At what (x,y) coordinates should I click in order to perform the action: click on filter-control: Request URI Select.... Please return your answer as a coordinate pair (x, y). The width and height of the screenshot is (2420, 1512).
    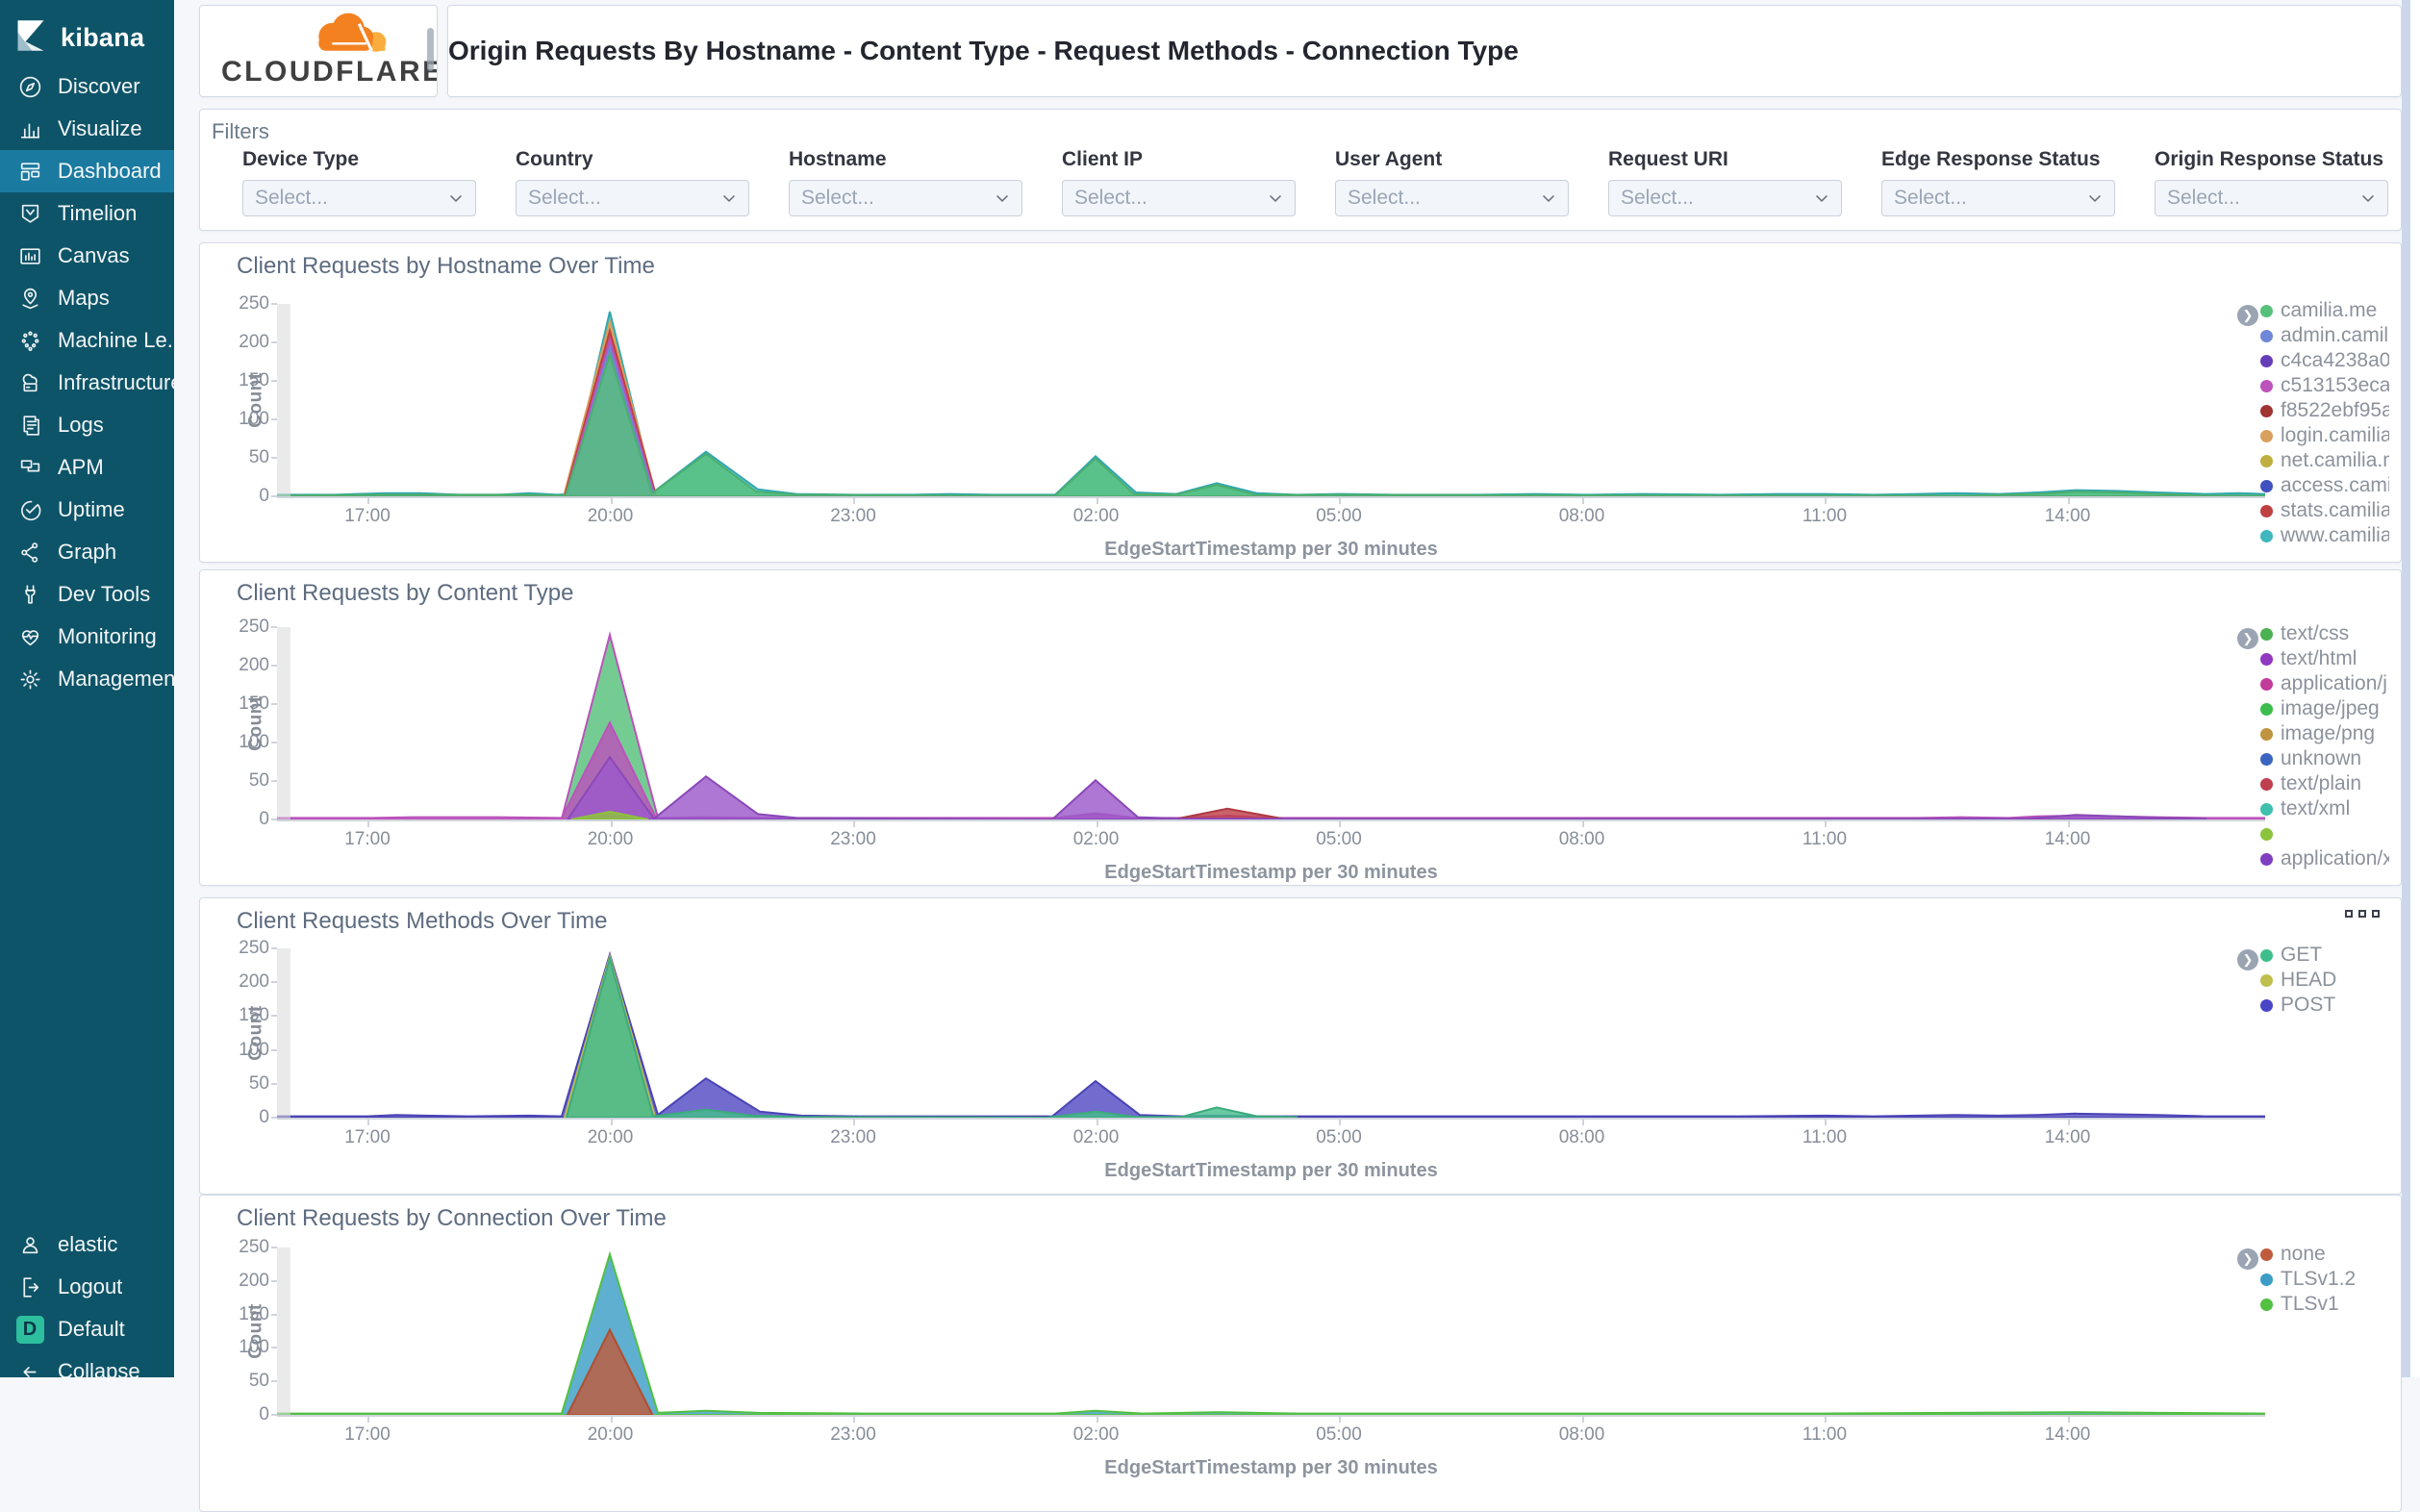
    Looking at the image, I should click on (1725, 182).